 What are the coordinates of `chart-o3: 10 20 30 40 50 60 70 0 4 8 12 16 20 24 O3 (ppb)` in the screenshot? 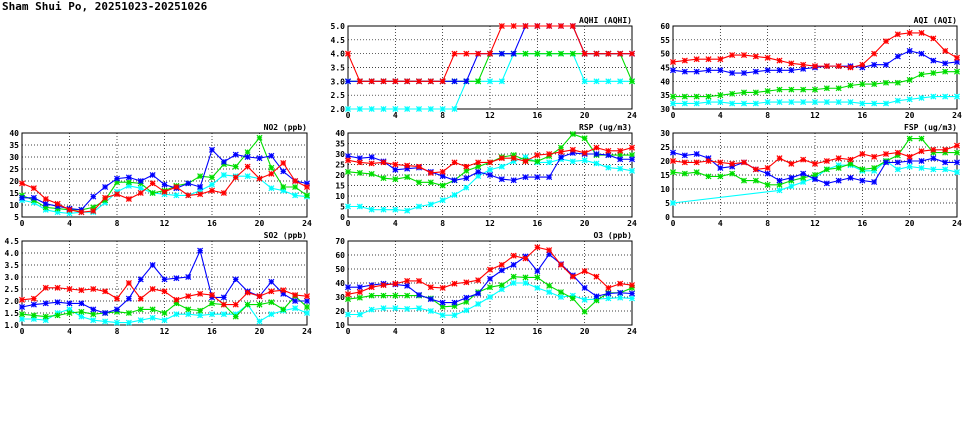 It's located at (486, 283).